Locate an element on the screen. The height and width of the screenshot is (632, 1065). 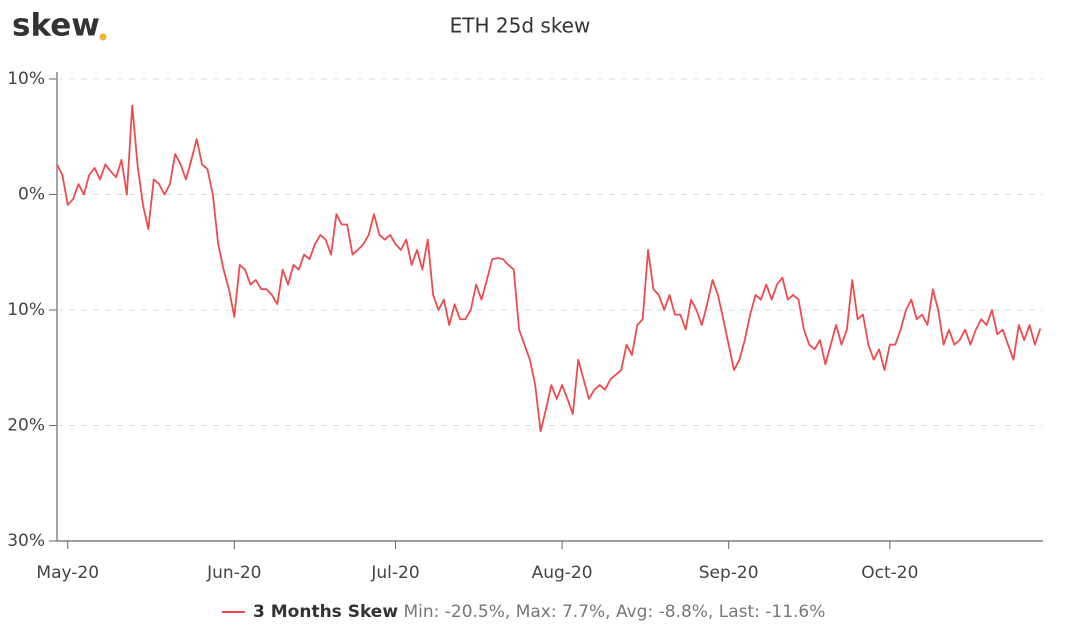
x-tick-label: Jul-20 is located at coordinates (394, 573).